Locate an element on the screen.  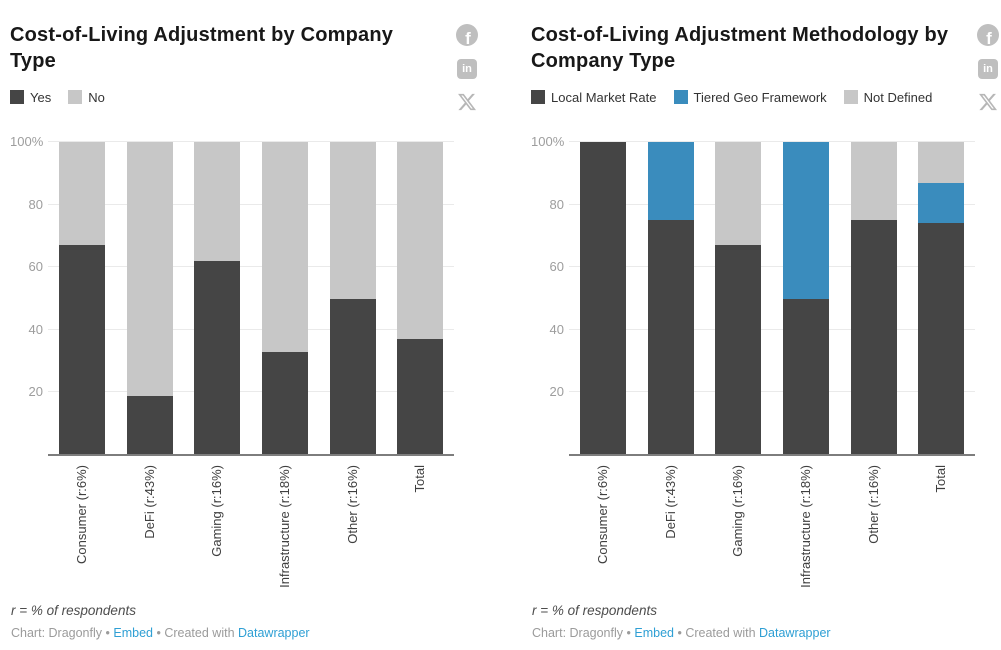
legend-item: Yes is located at coordinates (30, 97).